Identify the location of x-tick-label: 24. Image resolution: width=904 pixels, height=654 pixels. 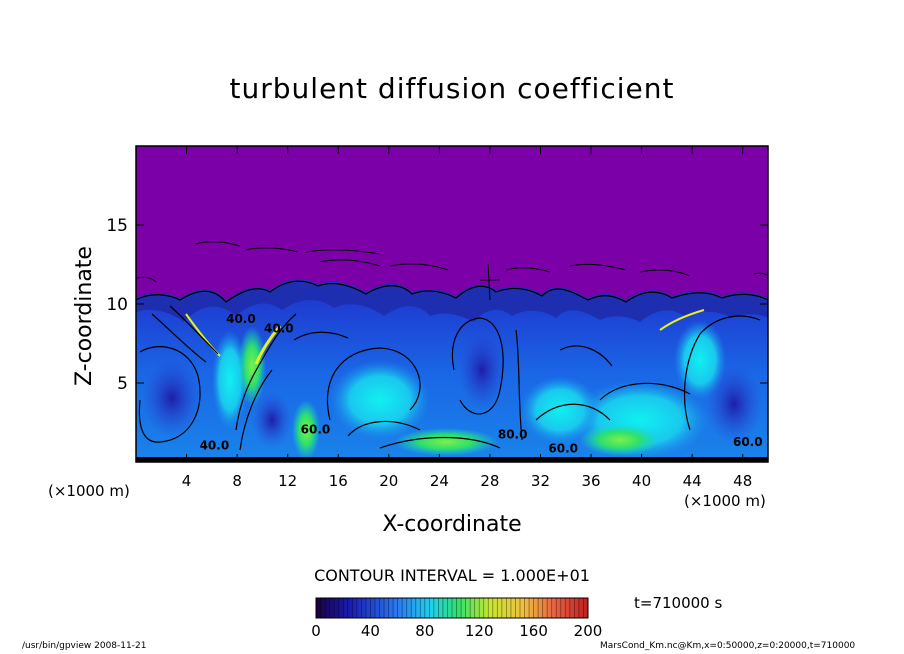
(439, 481).